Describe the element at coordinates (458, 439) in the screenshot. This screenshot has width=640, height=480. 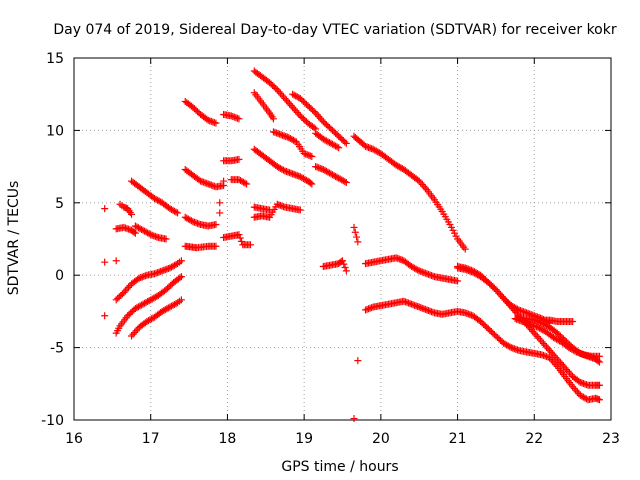
I see `x-tick-label: 21` at that location.